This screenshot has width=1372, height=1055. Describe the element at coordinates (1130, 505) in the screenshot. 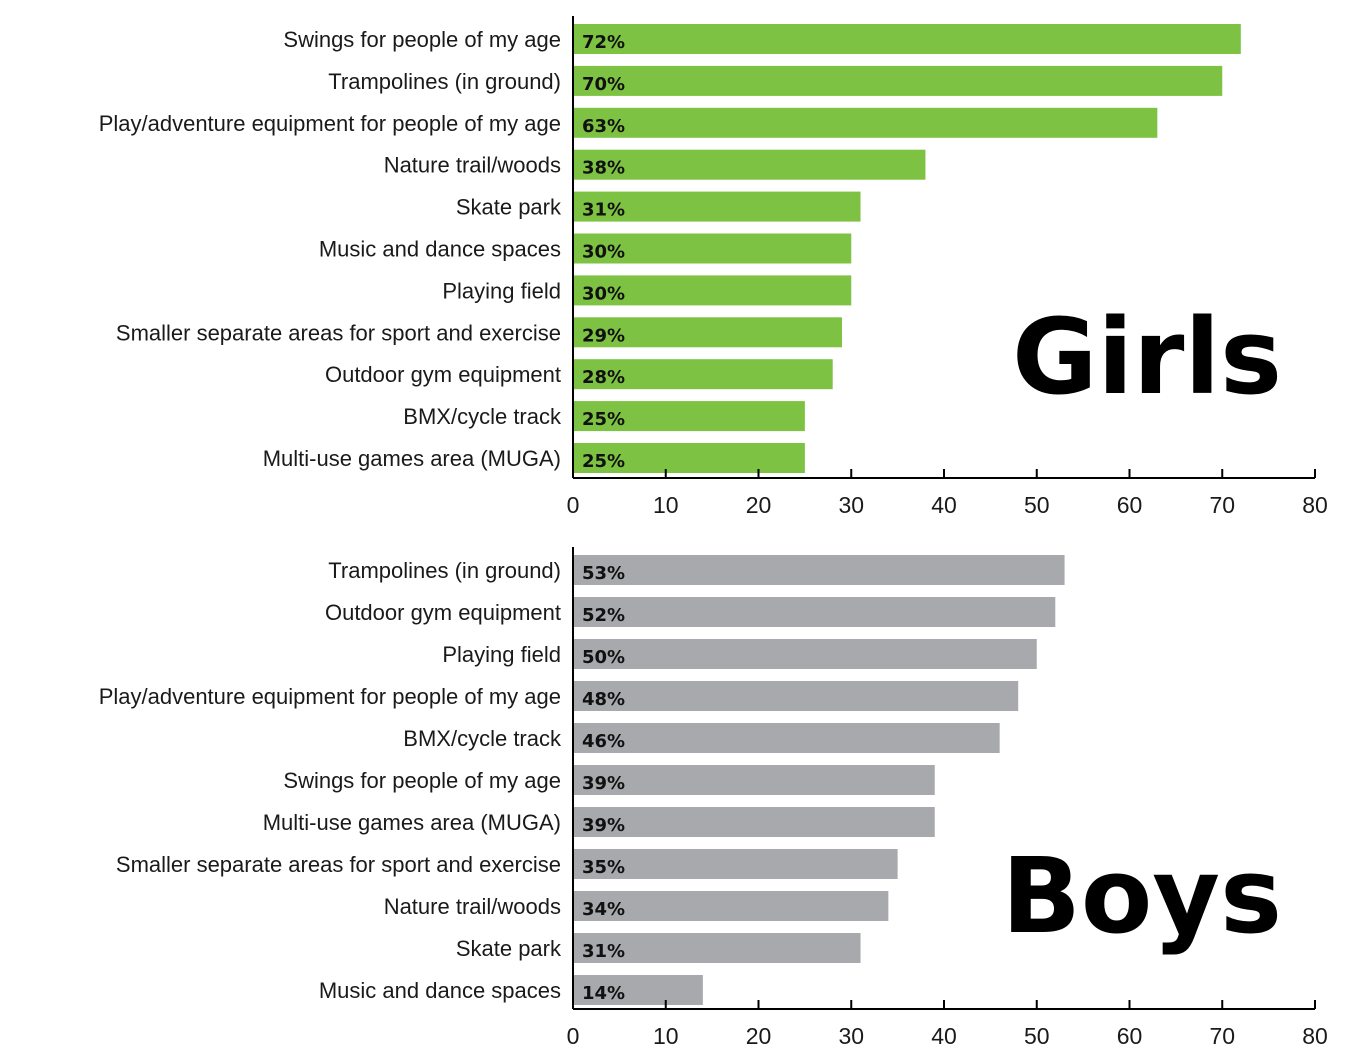

I see `girls-x-tick-label-6: 60` at that location.